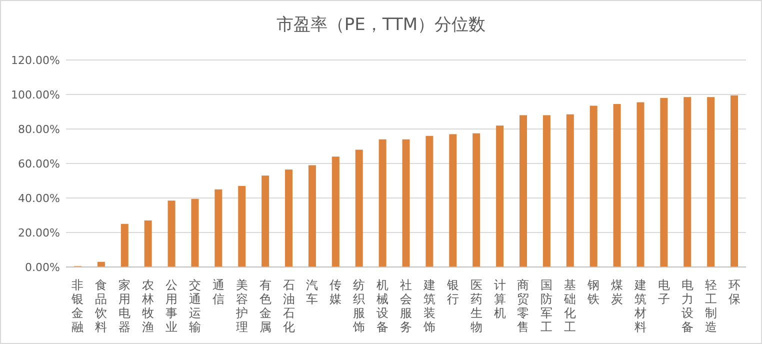 The image size is (762, 344). I want to click on x-tick-label: 轻工制造, so click(710, 306).